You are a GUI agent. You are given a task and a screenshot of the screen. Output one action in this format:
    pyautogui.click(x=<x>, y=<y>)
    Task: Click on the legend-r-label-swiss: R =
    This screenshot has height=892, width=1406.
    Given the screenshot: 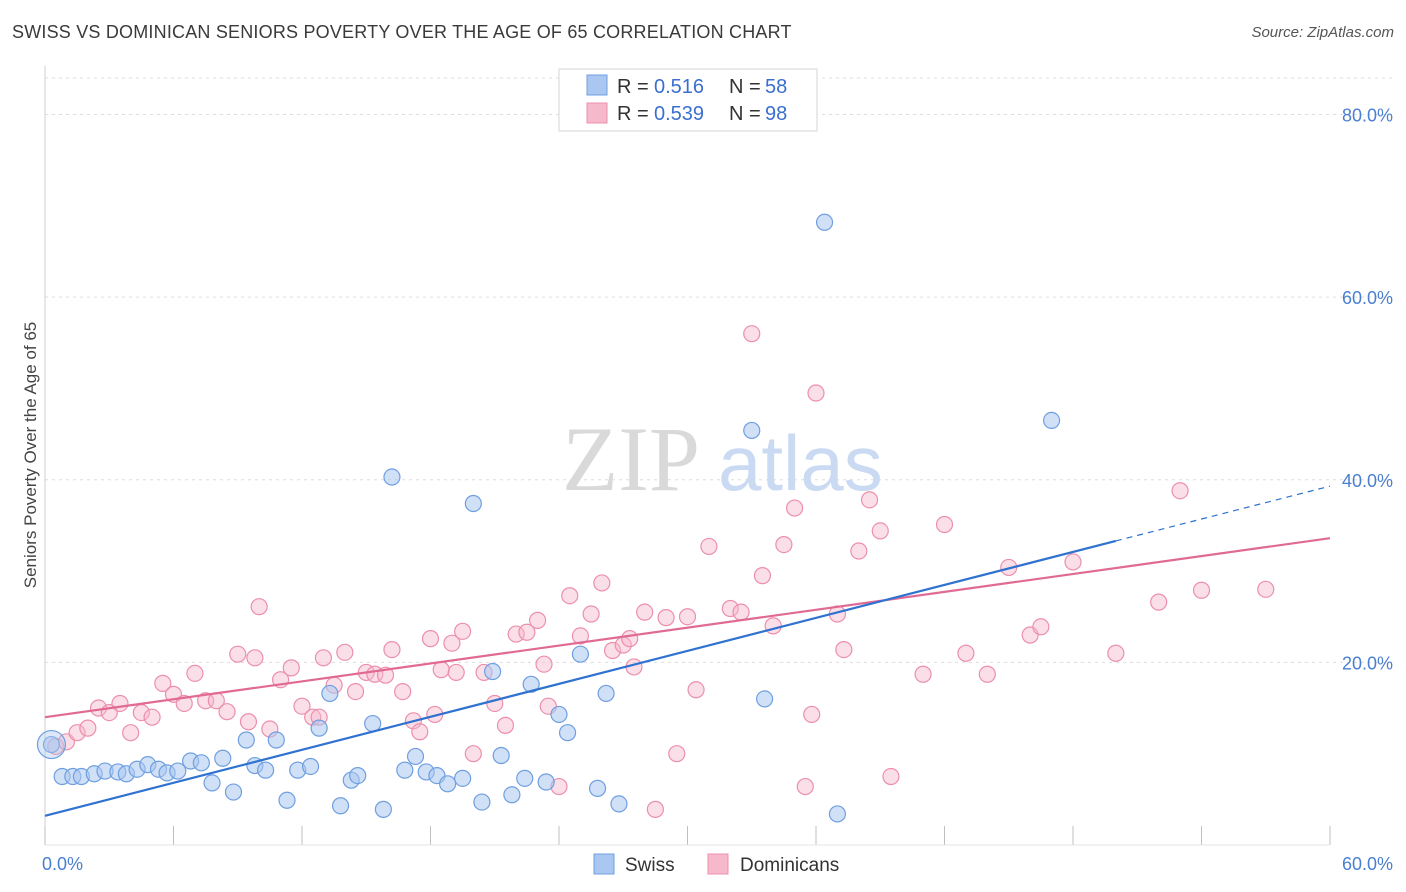 What is the action you would take?
    pyautogui.click(x=633, y=87)
    